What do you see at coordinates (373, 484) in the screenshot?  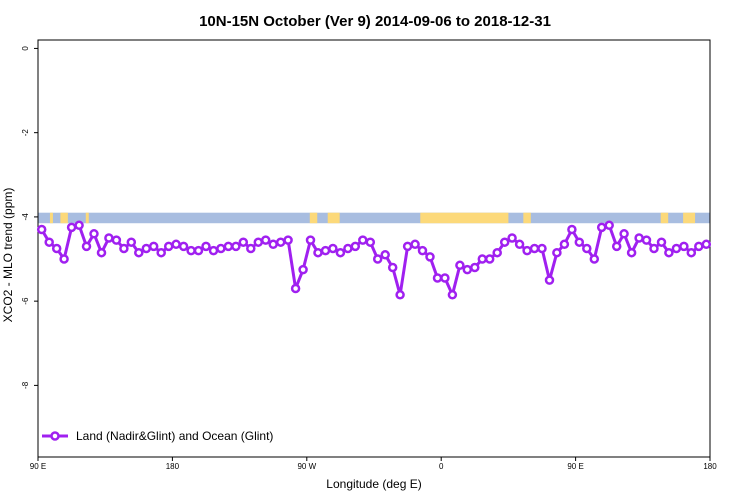 I see `x-axis-label: Longitude (deg E)` at bounding box center [373, 484].